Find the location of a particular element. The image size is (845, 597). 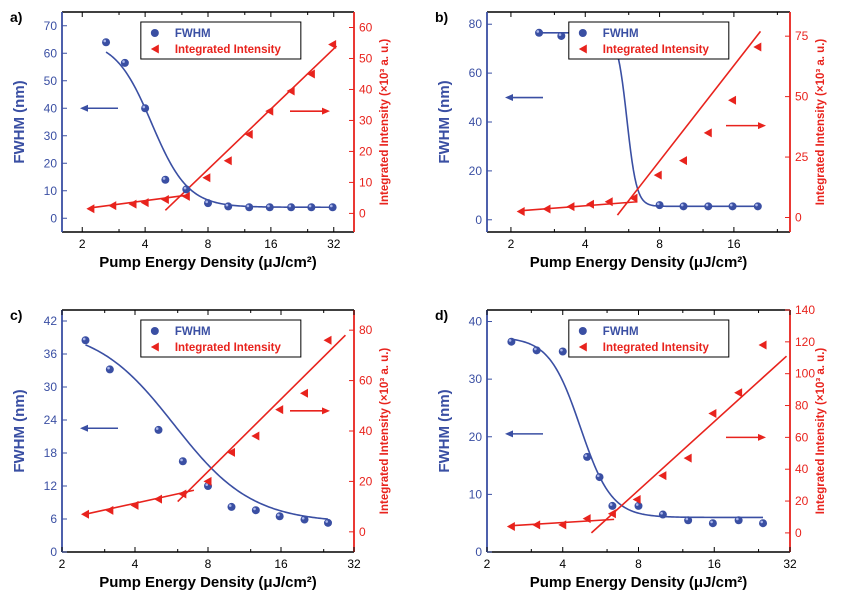

legend-fwhm-label: FWHM is located at coordinates (193, 332).